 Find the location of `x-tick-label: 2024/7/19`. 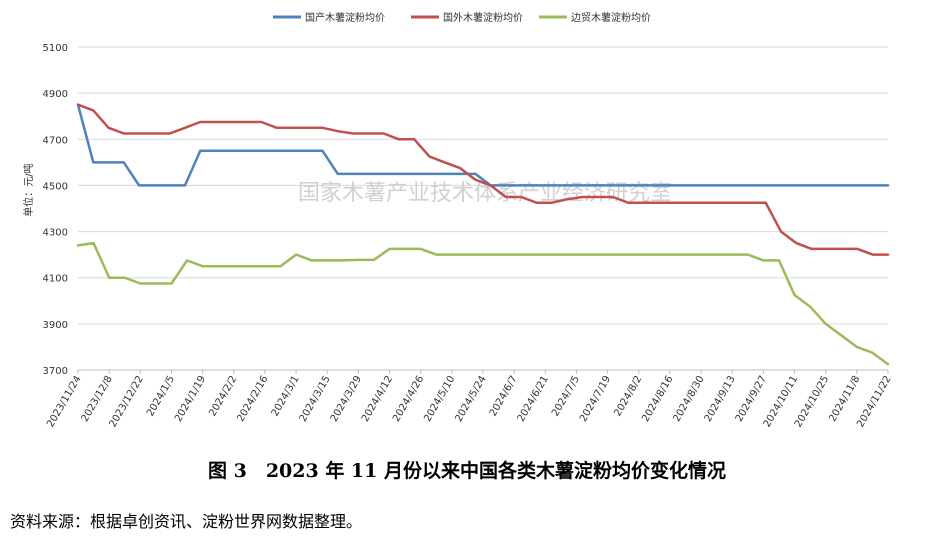

x-tick-label: 2024/7/19 is located at coordinates (595, 399).